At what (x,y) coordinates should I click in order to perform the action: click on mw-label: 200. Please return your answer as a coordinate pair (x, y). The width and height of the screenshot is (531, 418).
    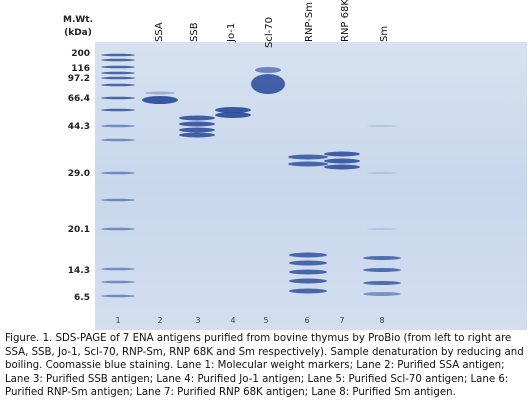
    Looking at the image, I should click on (80, 54).